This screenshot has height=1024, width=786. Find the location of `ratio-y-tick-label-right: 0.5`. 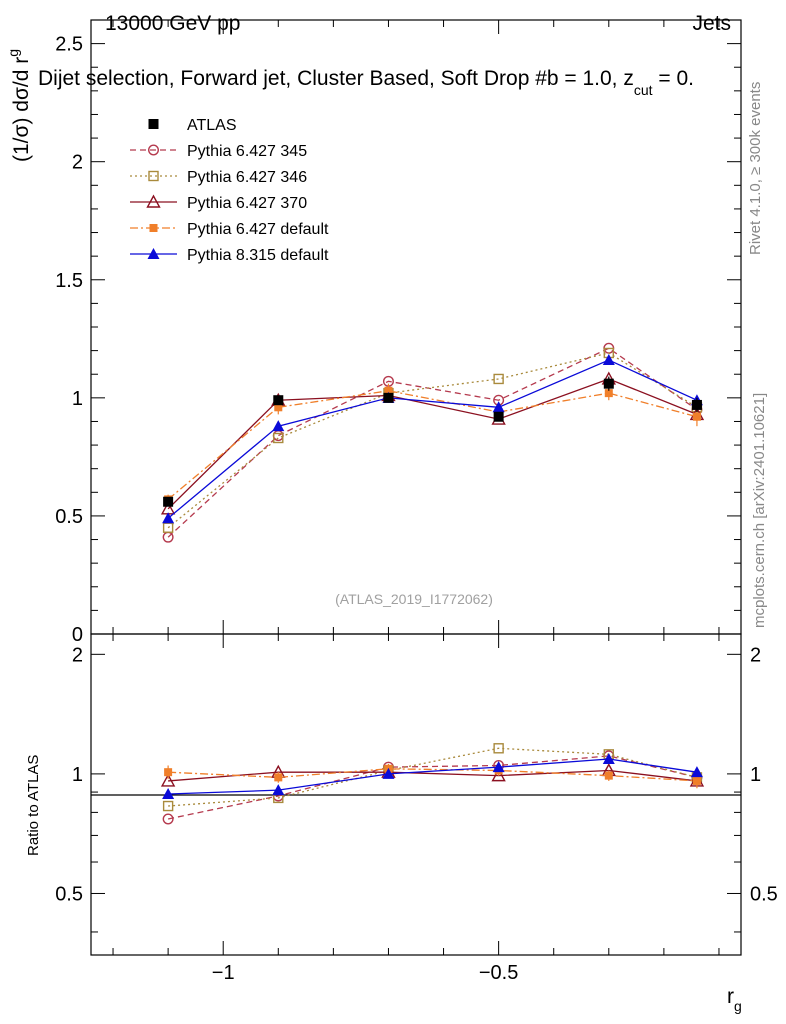

ratio-y-tick-label-right: 0.5 is located at coordinates (764, 894).